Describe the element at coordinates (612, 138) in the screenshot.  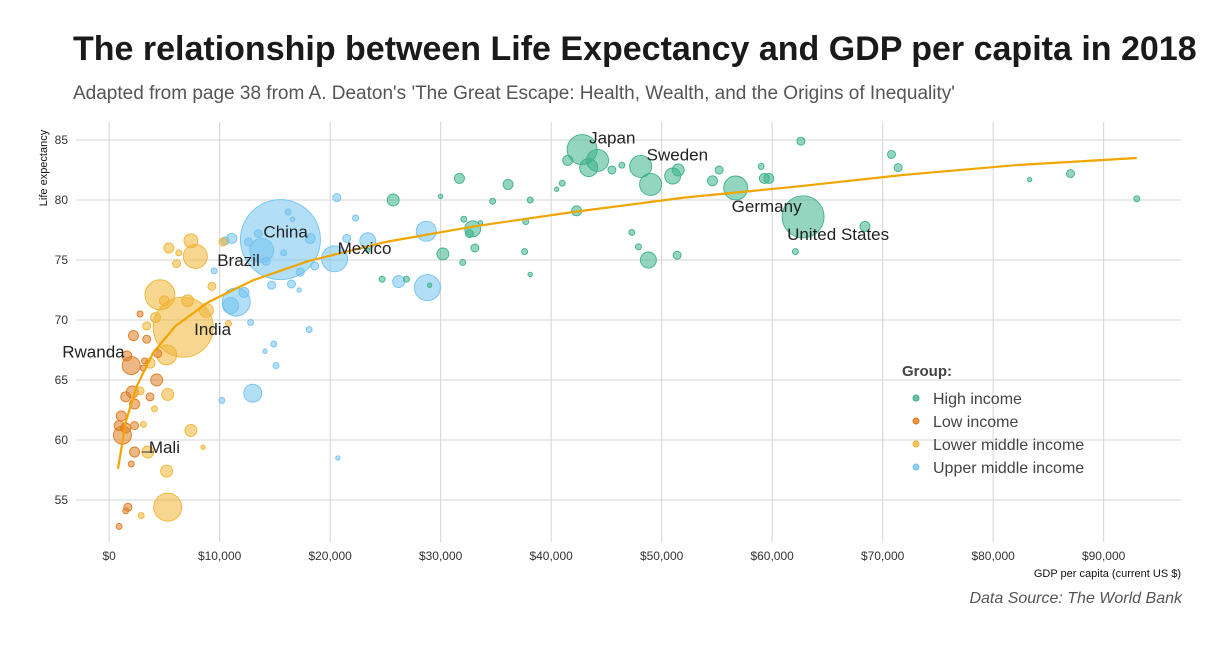
I see `country-label: Japan` at that location.